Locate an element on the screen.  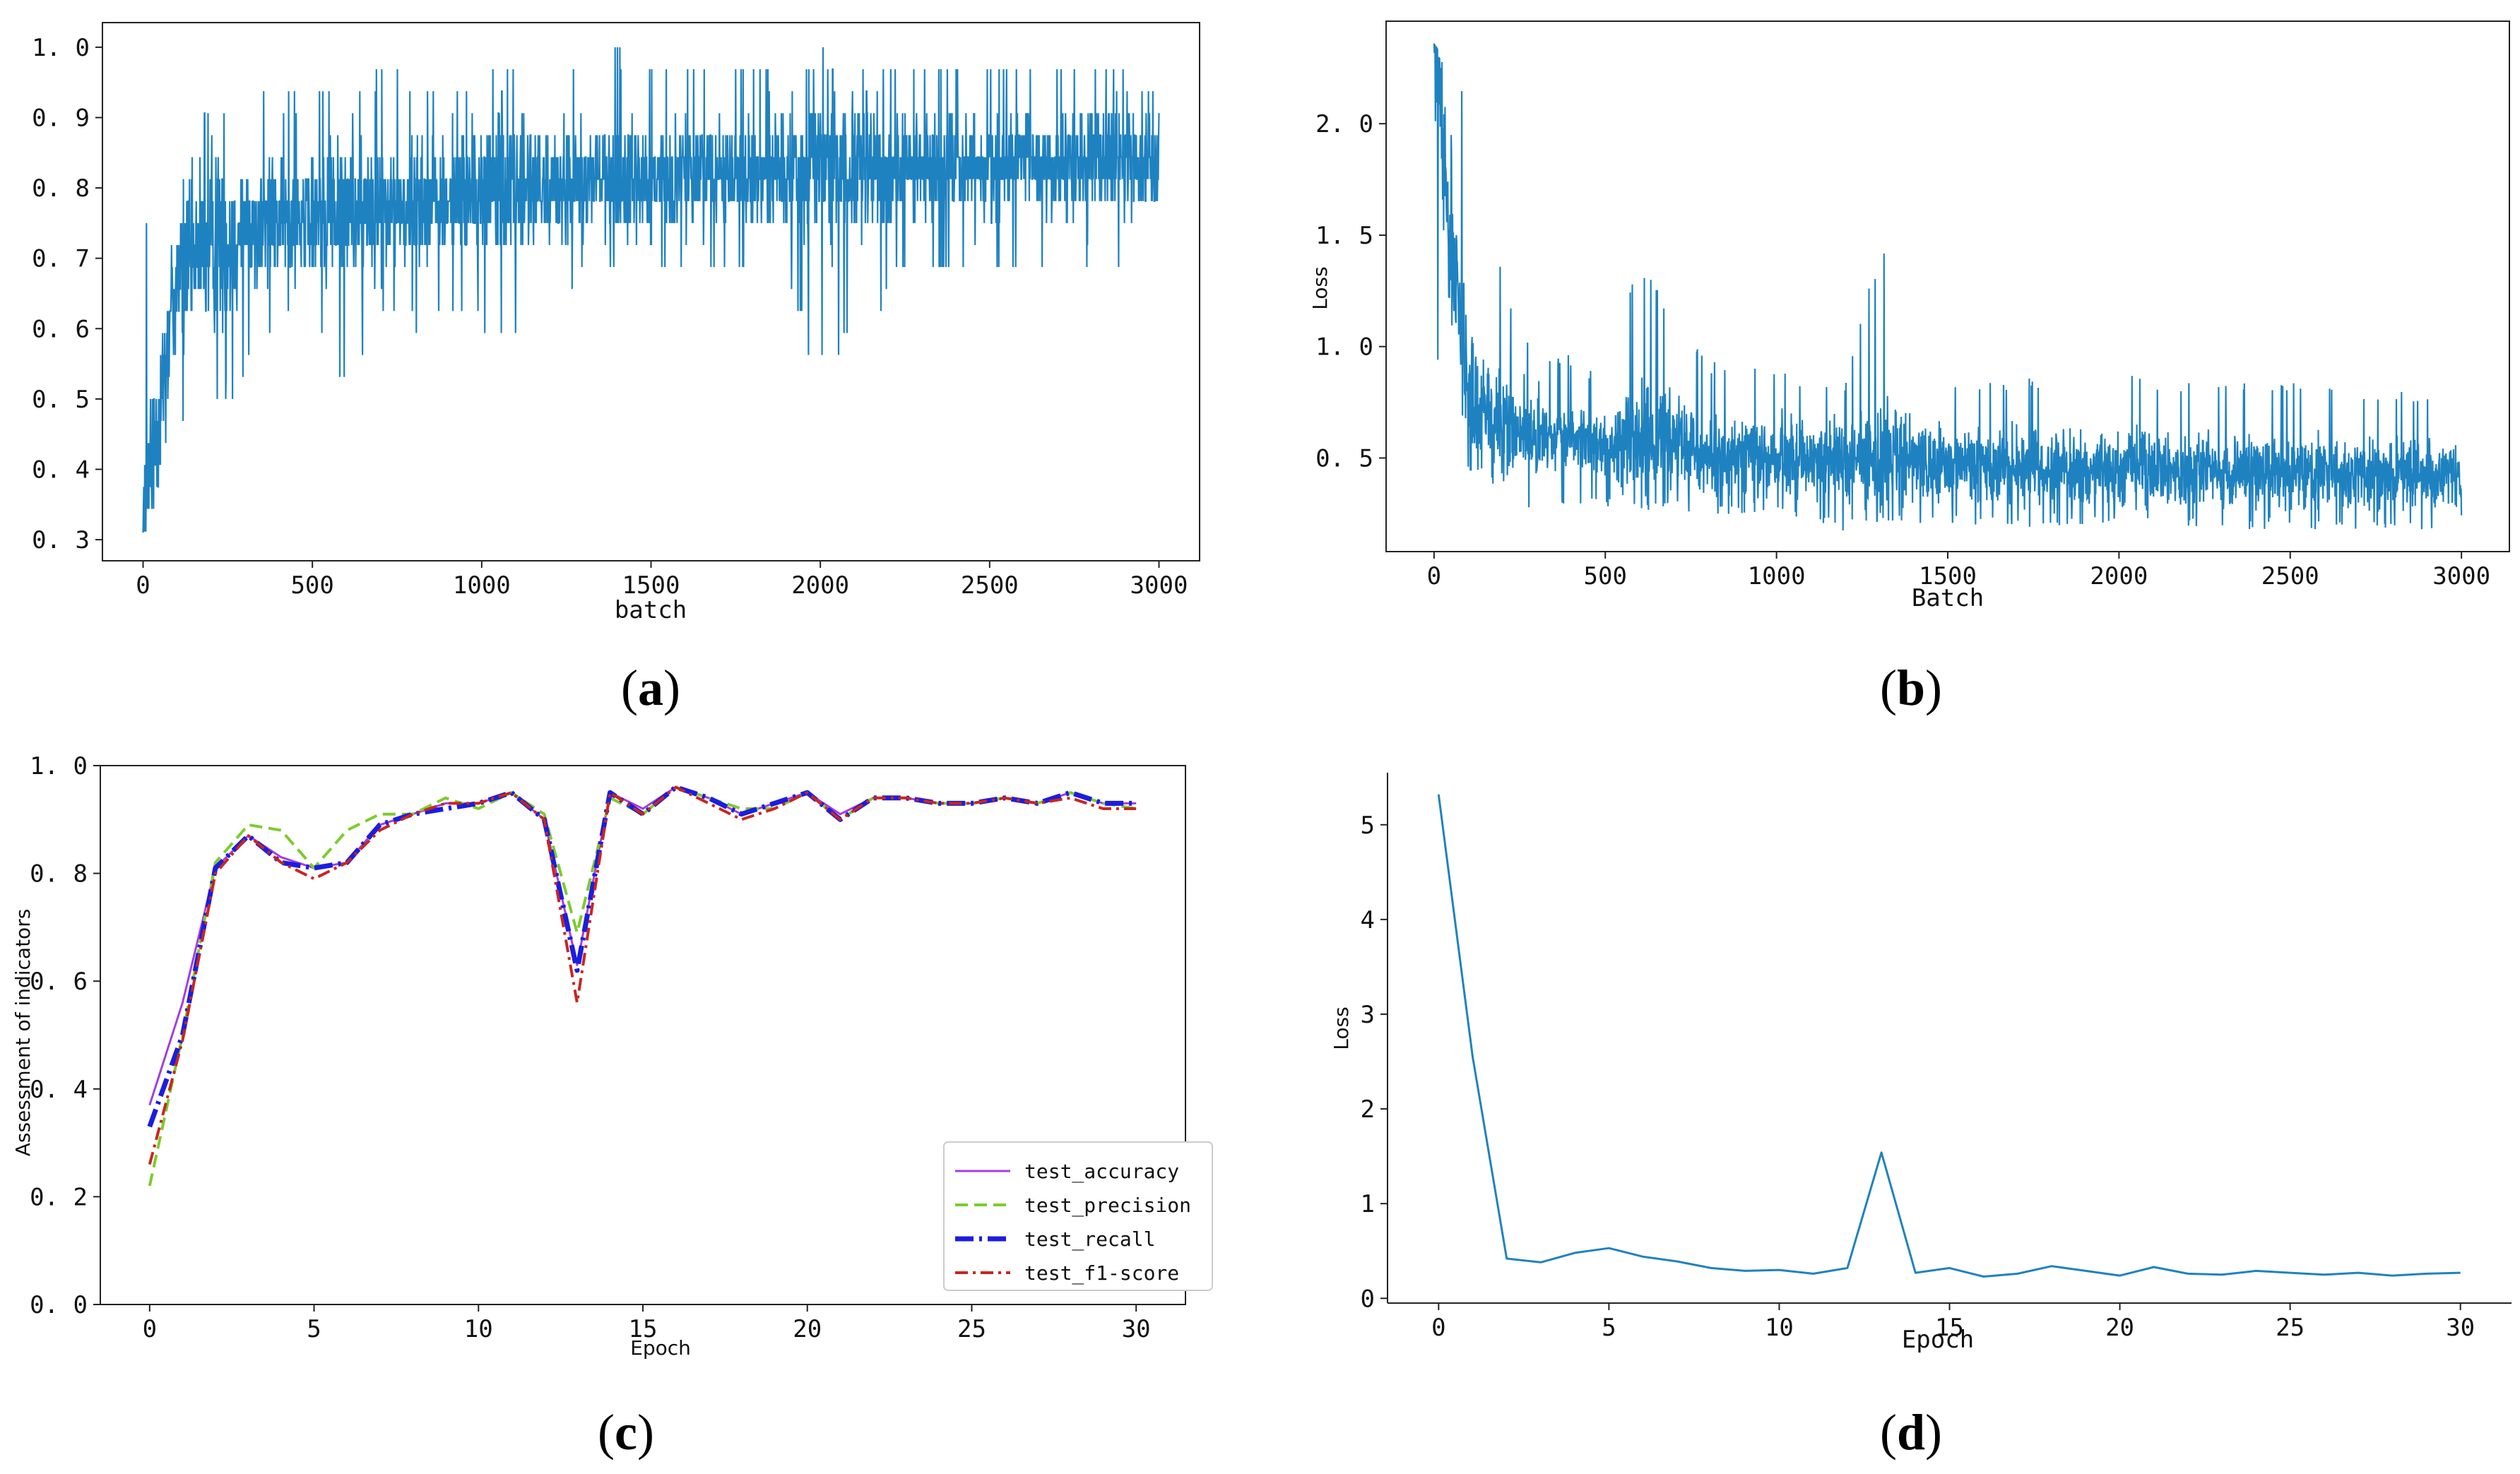
series-a is located at coordinates (651, 290).